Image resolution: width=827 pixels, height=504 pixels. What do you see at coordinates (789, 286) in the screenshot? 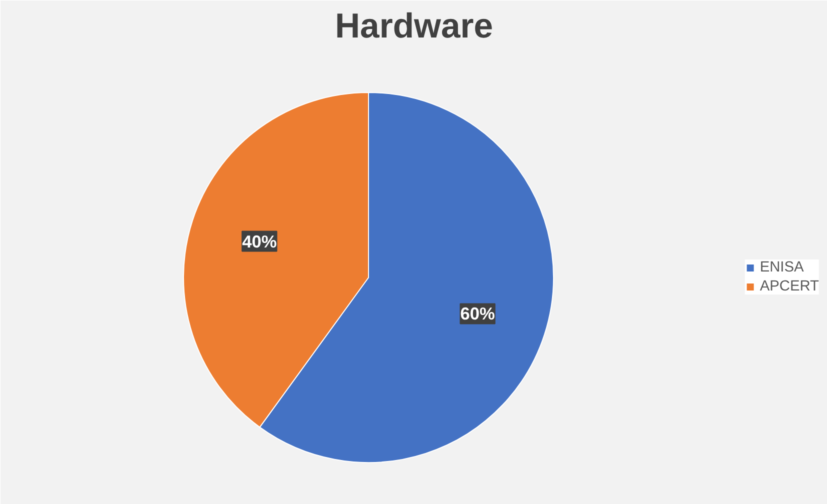
I see `legend-label: APCERT` at bounding box center [789, 286].